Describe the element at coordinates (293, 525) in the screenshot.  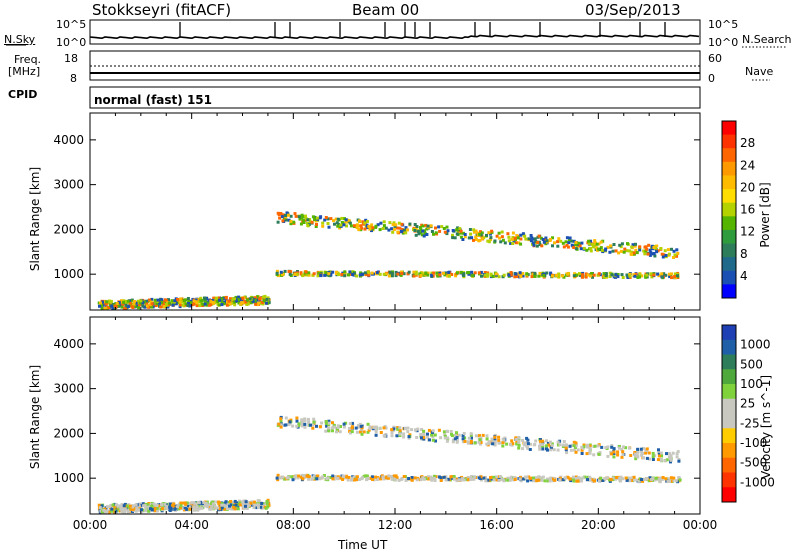
I see `x-tick-label-2: 08:00` at that location.